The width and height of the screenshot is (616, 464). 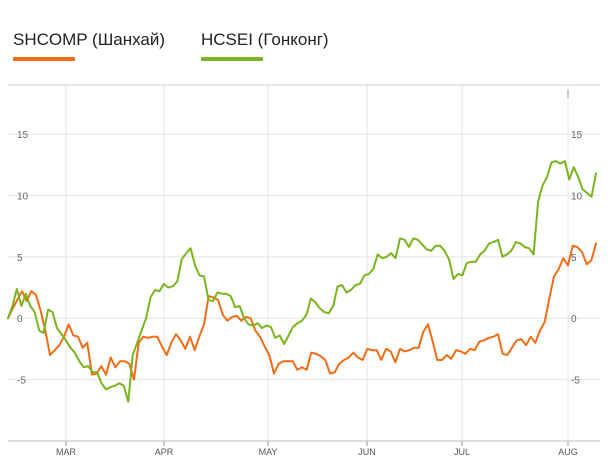 What do you see at coordinates (21, 381) in the screenshot?
I see `y-tick-label-left: -5` at bounding box center [21, 381].